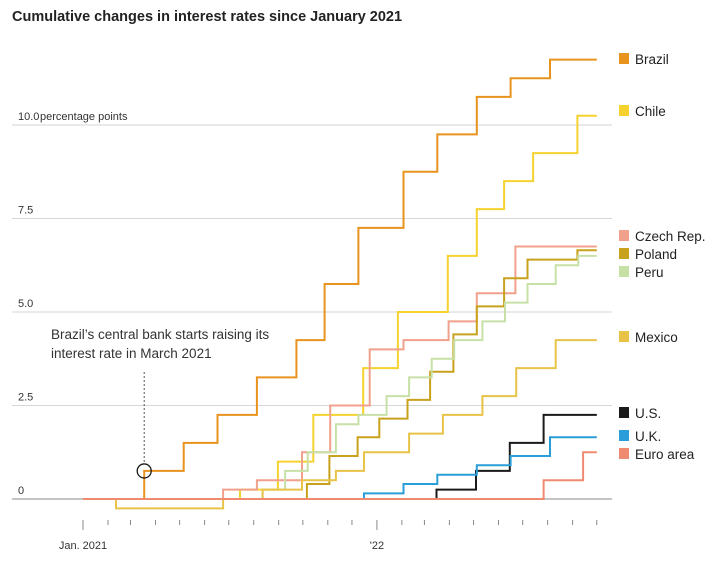 The width and height of the screenshot is (725, 565). What do you see at coordinates (656, 337) in the screenshot?
I see `legend-label: Mexico` at bounding box center [656, 337].